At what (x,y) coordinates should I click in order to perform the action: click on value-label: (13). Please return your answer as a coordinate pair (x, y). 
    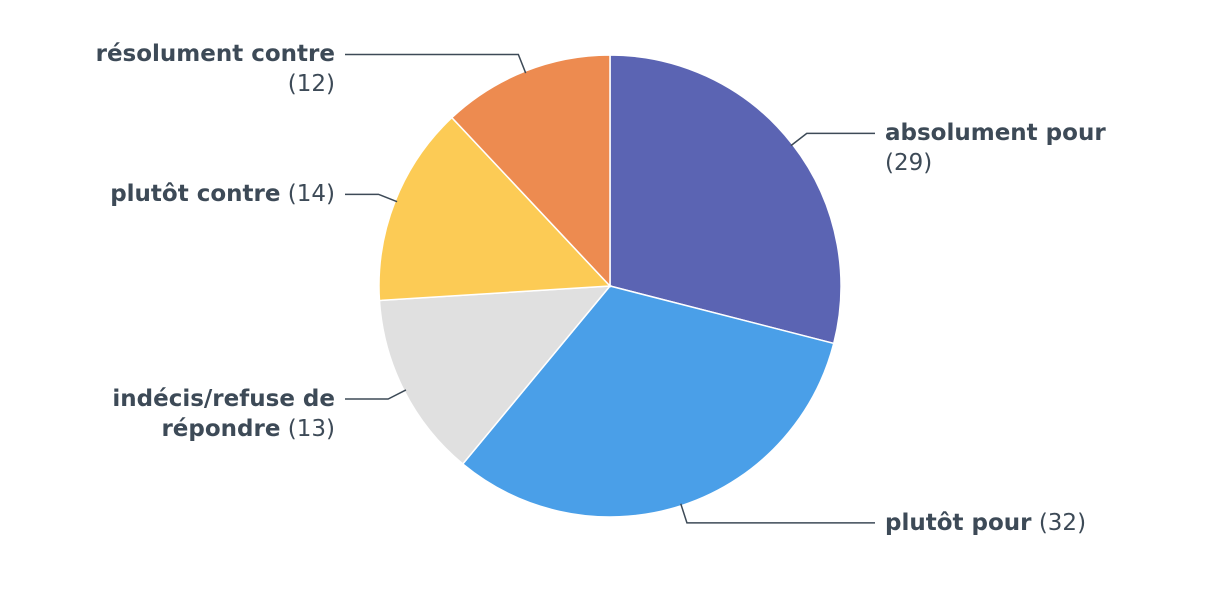
    Looking at the image, I should click on (311, 429).